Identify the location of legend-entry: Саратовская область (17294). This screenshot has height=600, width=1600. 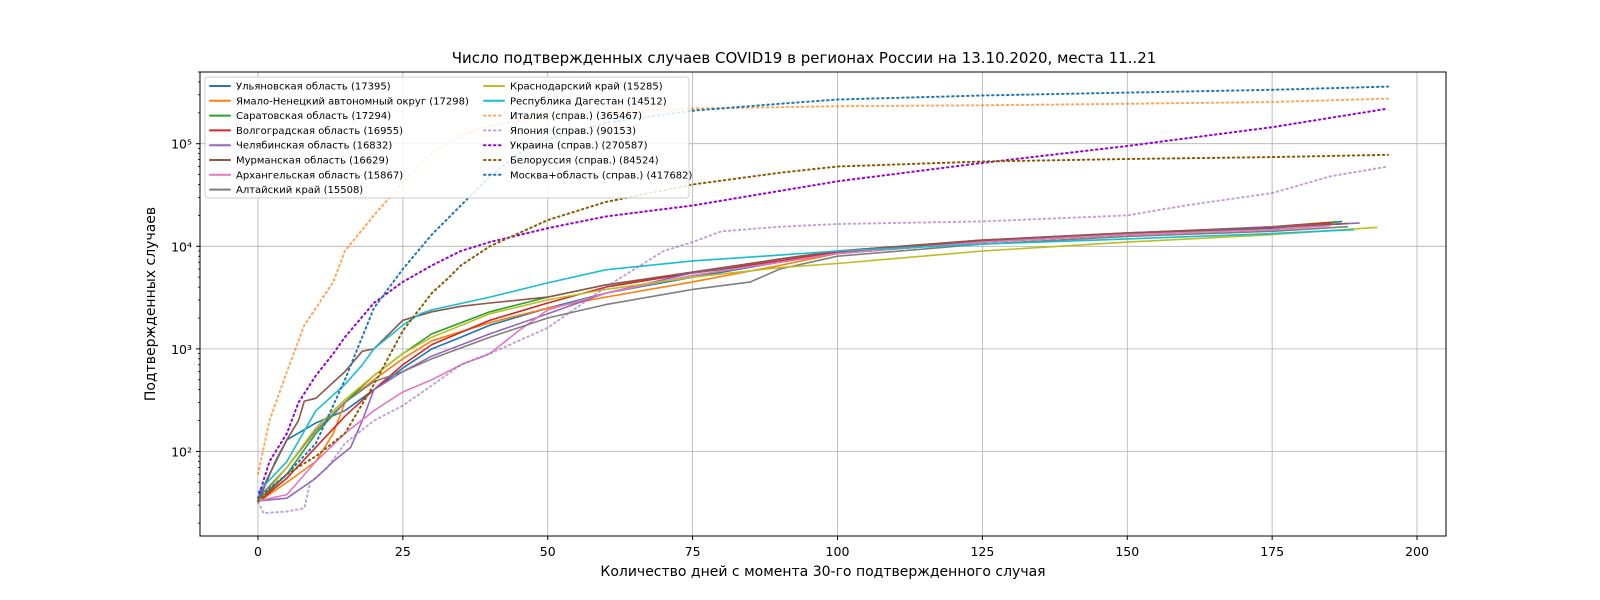
(313, 116).